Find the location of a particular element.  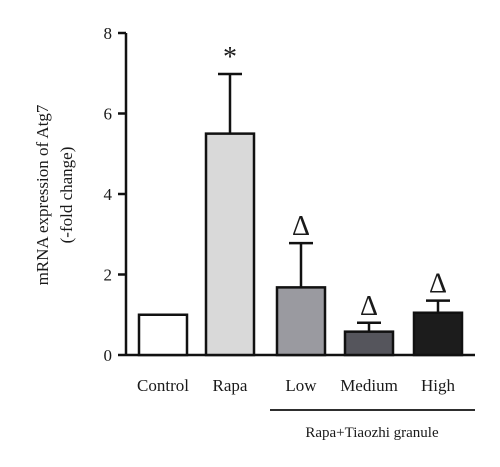

y-tick-label: 6 is located at coordinates (108, 114).